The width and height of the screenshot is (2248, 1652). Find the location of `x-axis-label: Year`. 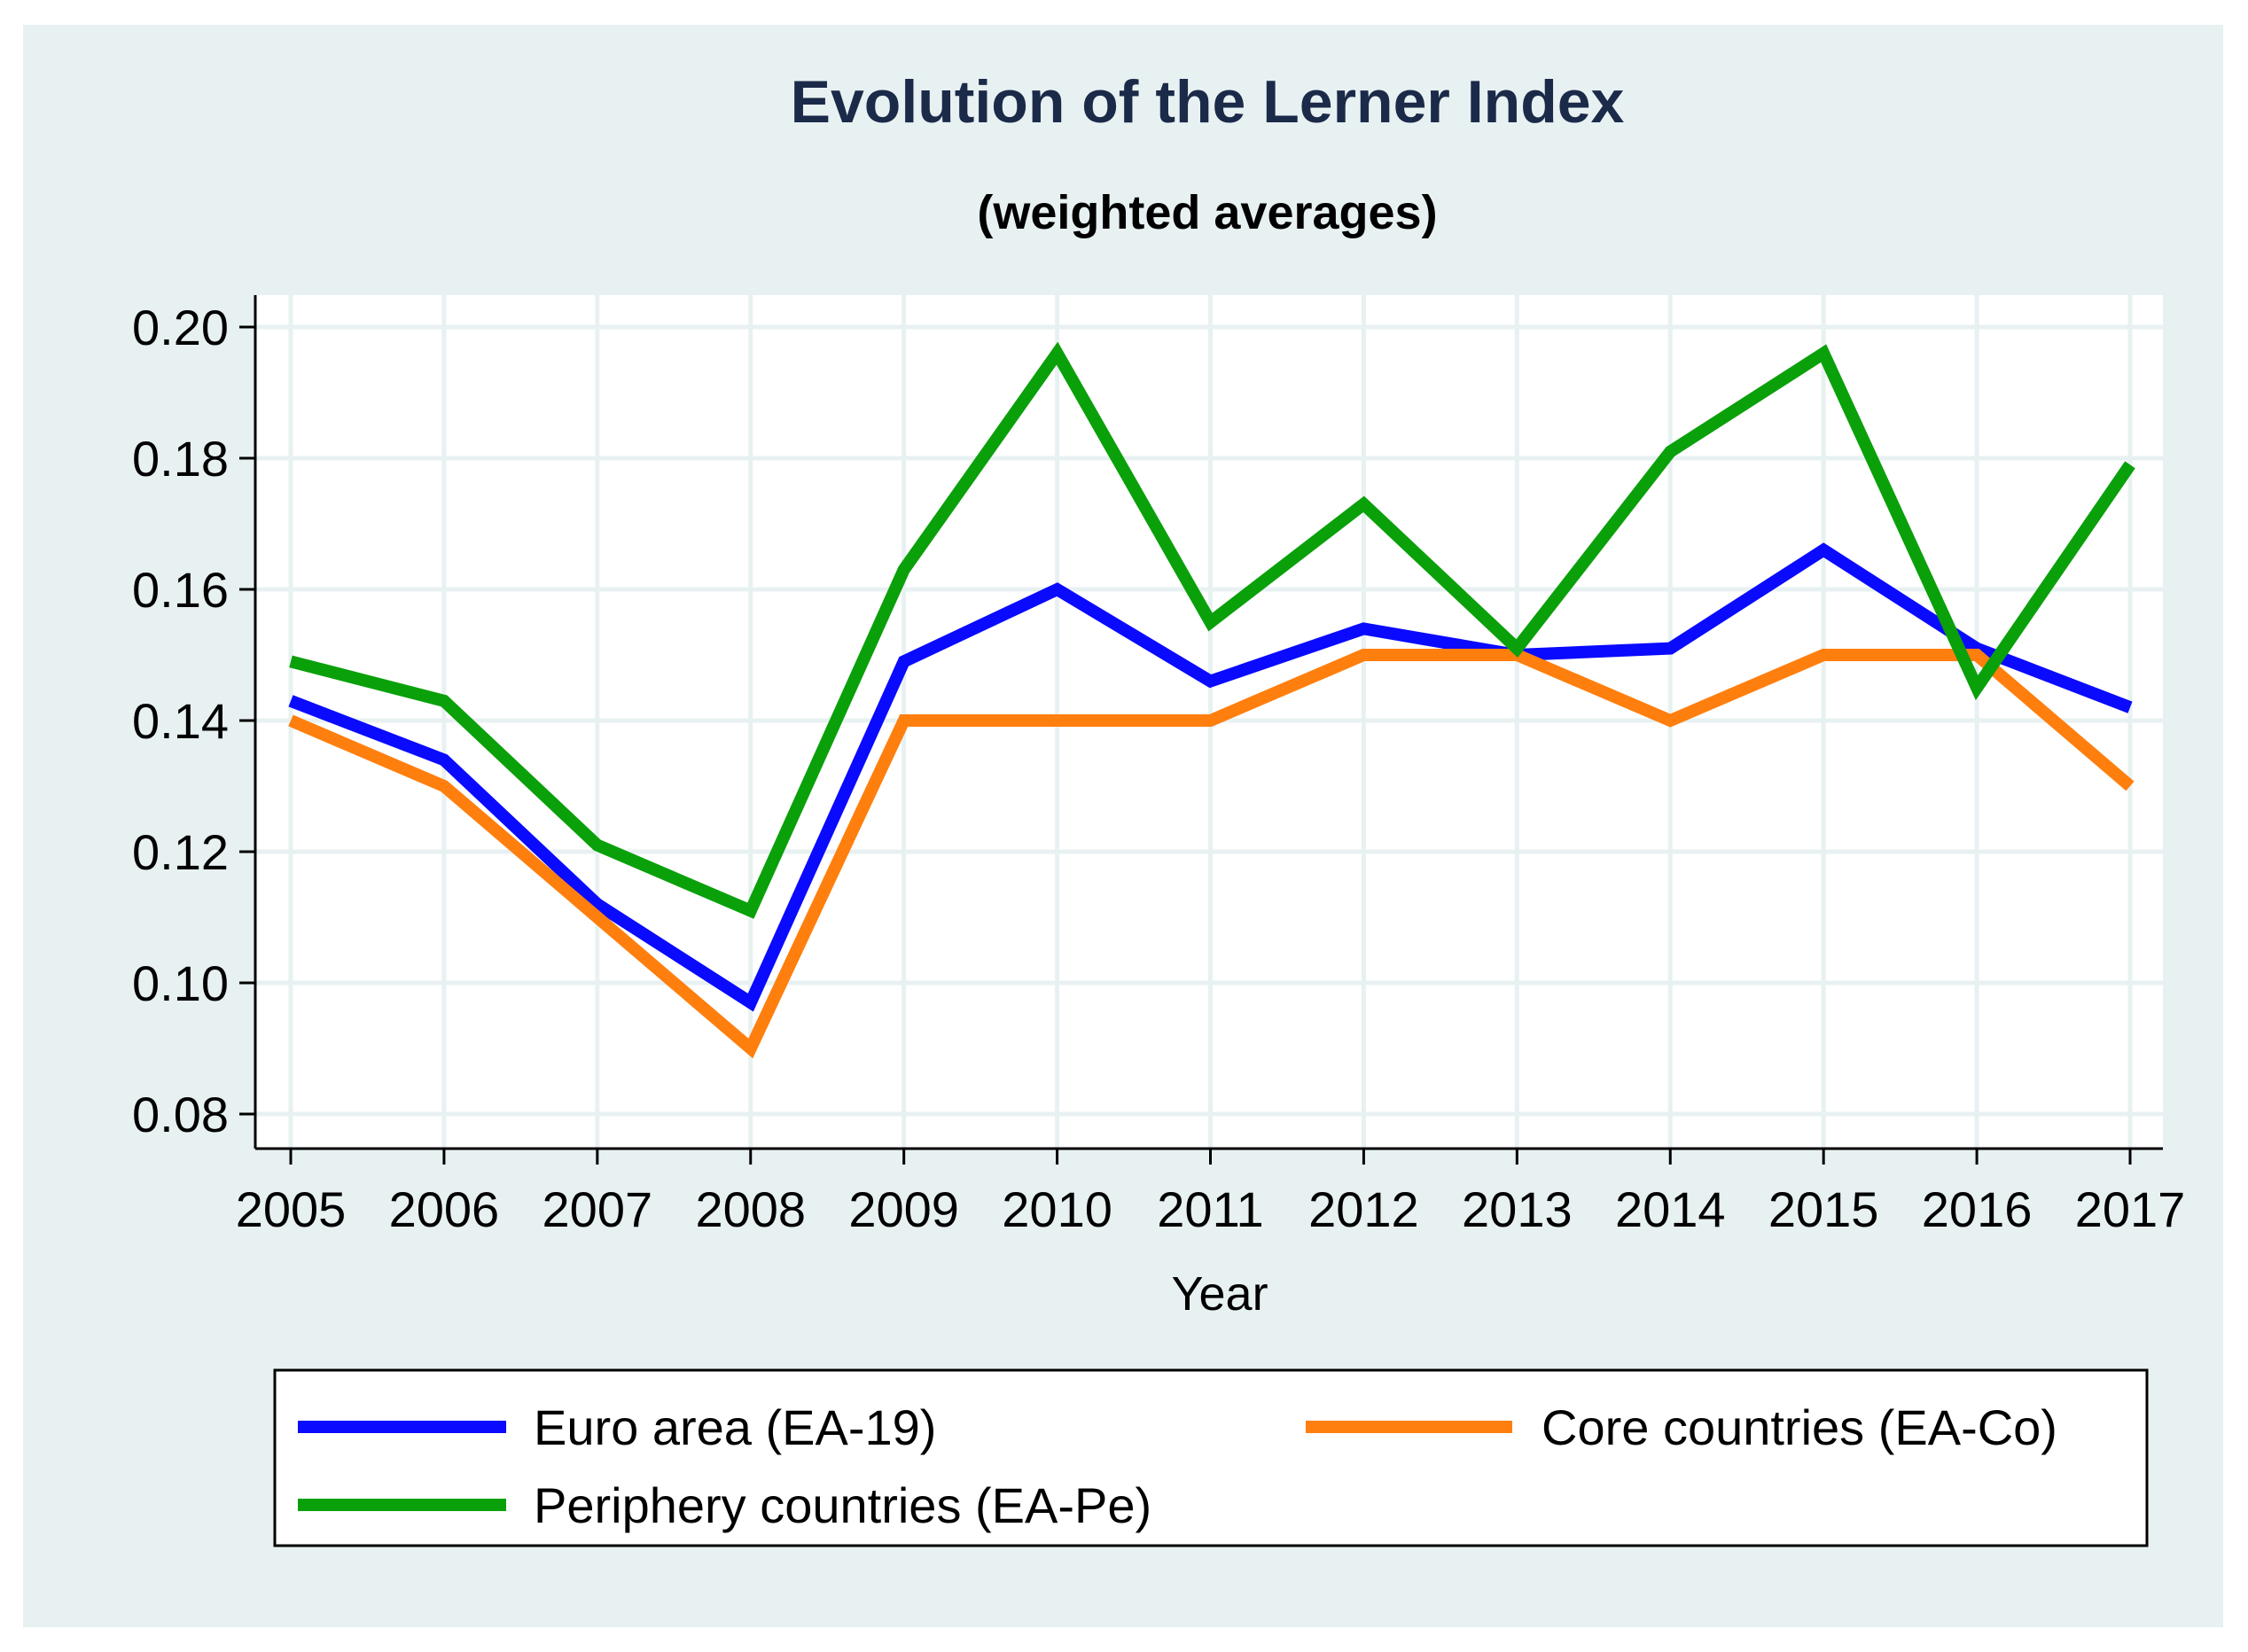

x-axis-label: Year is located at coordinates (1219, 1294).